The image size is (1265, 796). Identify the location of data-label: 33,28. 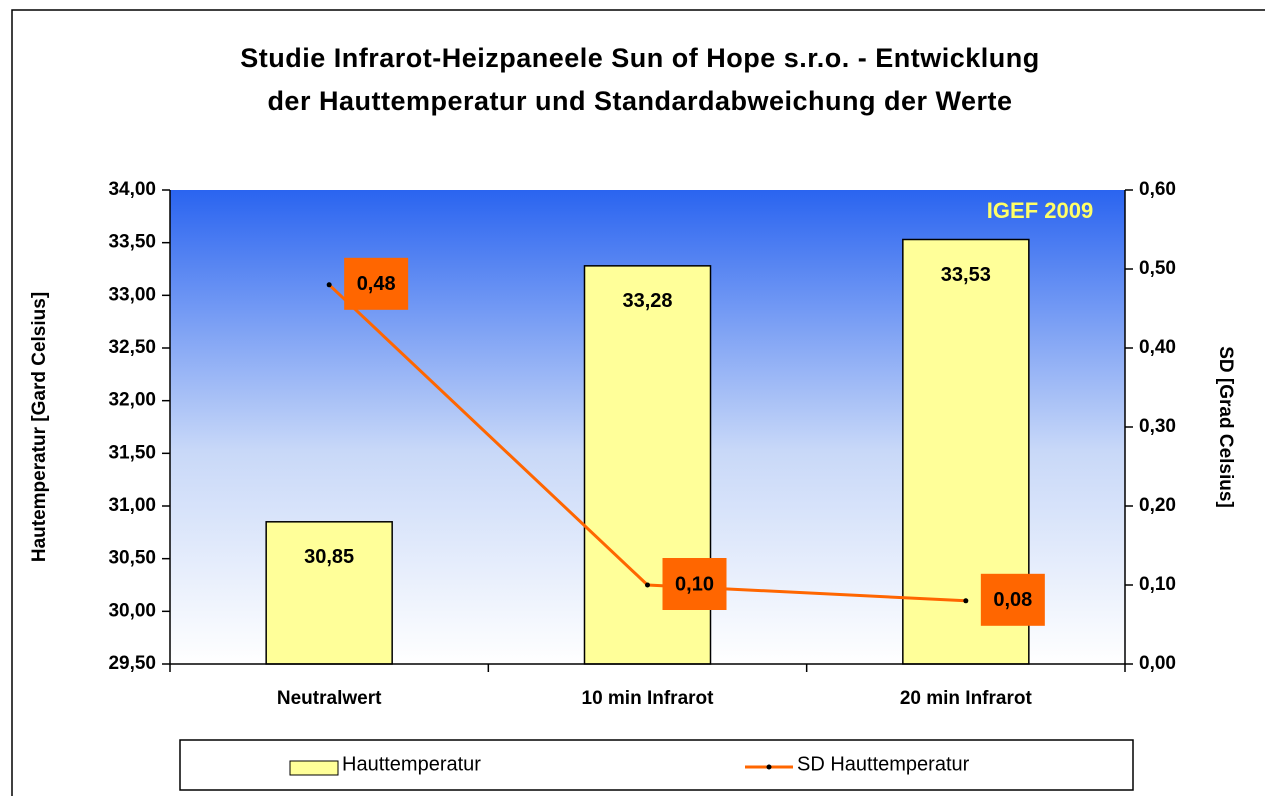
(647, 301).